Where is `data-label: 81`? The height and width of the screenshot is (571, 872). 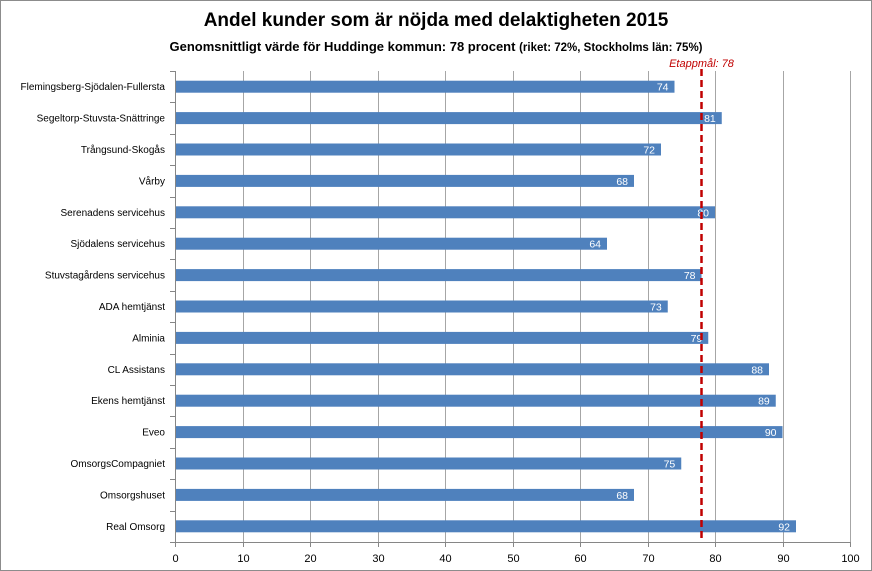 data-label: 81 is located at coordinates (710, 119).